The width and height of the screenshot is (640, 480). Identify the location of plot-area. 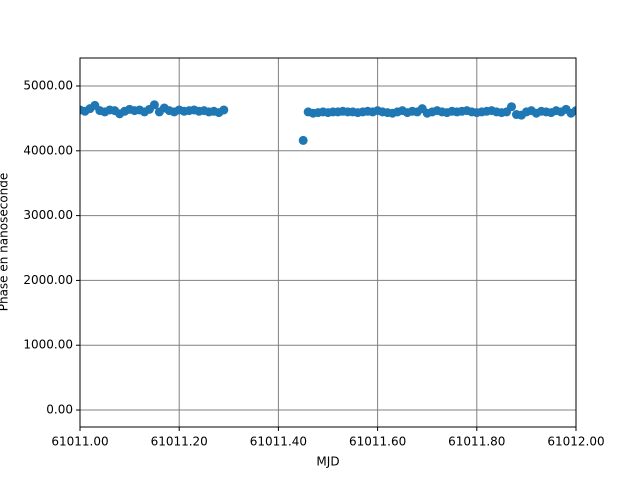
(328, 122).